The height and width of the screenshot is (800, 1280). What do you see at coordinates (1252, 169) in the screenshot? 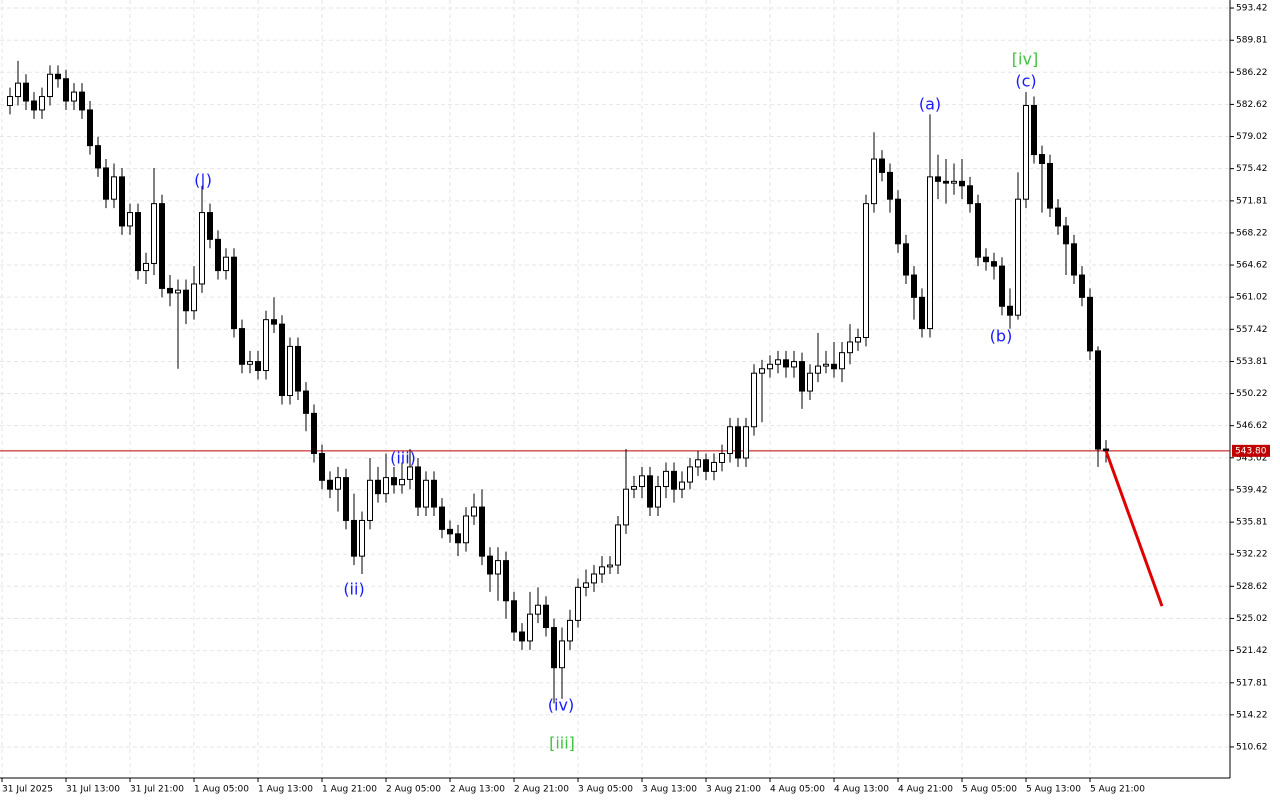
I see `y-tick-label: 575.42` at bounding box center [1252, 169].